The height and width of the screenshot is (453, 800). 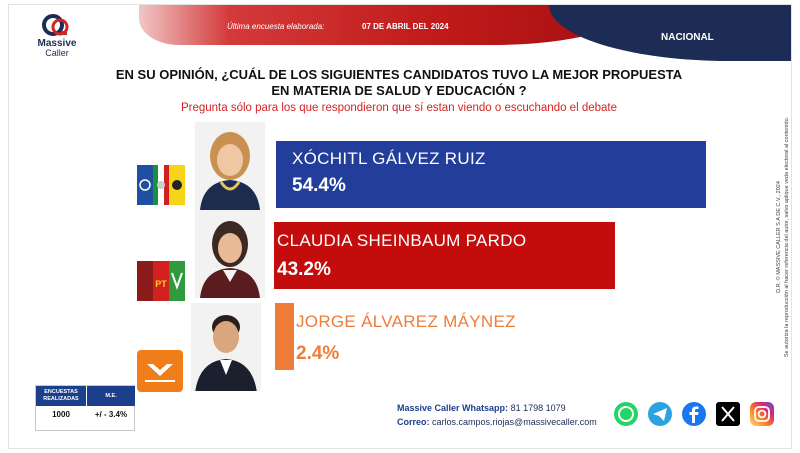 I want to click on email-label: Correo:, so click(x=413, y=422).